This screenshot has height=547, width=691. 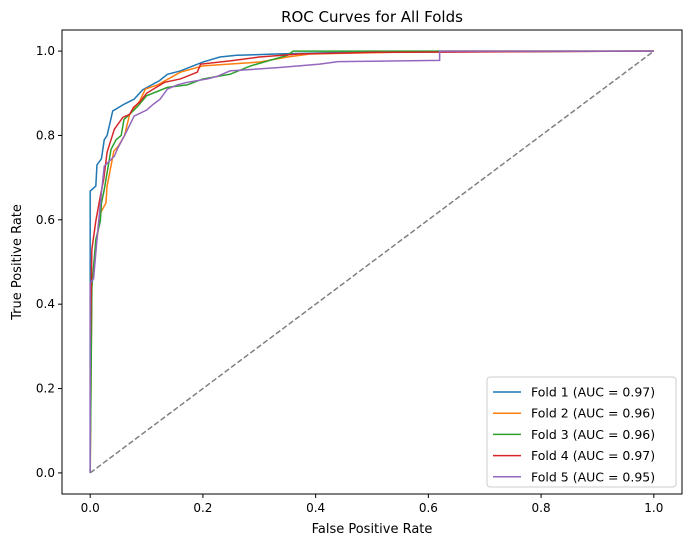 I want to click on y-tick-label: 1.0, so click(x=45, y=51).